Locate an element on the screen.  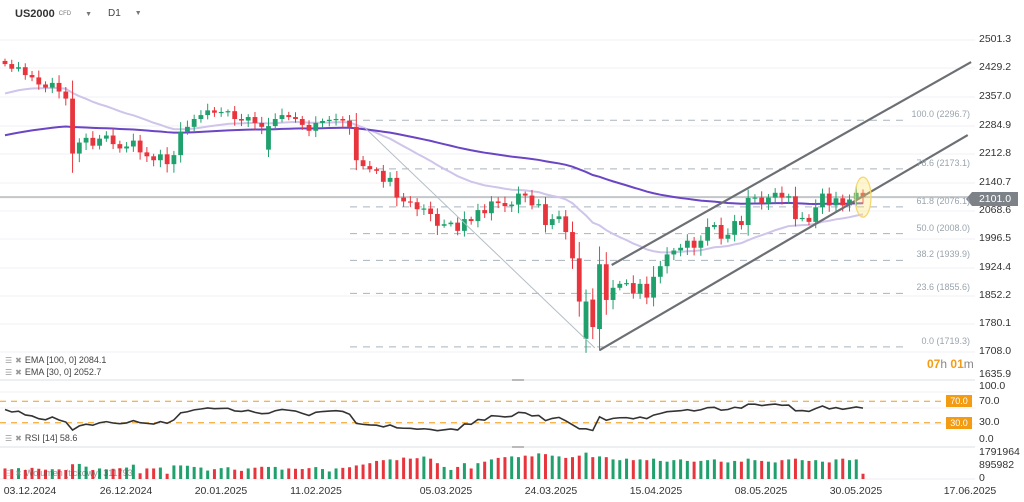
legend-volume: ☰ ✖ Wolumen (tickowy) 311793 is located at coordinates (69, 473).